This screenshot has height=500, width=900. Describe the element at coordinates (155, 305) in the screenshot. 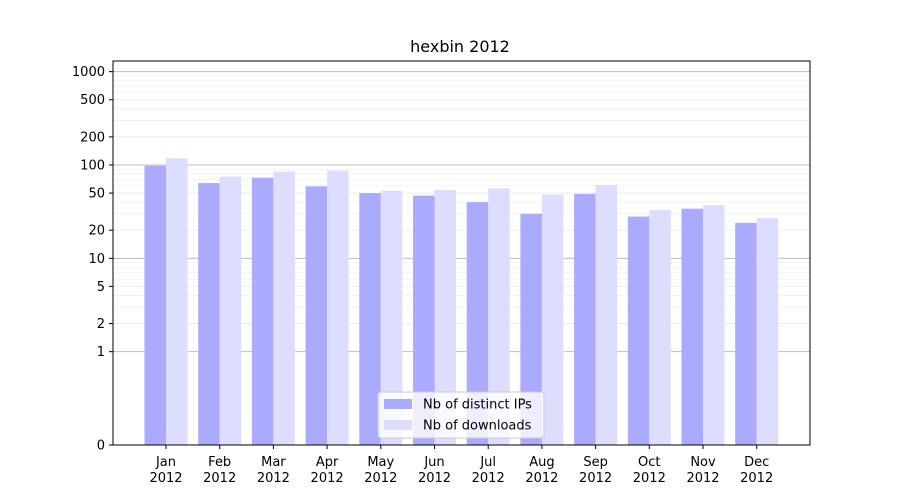

I see `bar-distinct-ips-jan` at that location.